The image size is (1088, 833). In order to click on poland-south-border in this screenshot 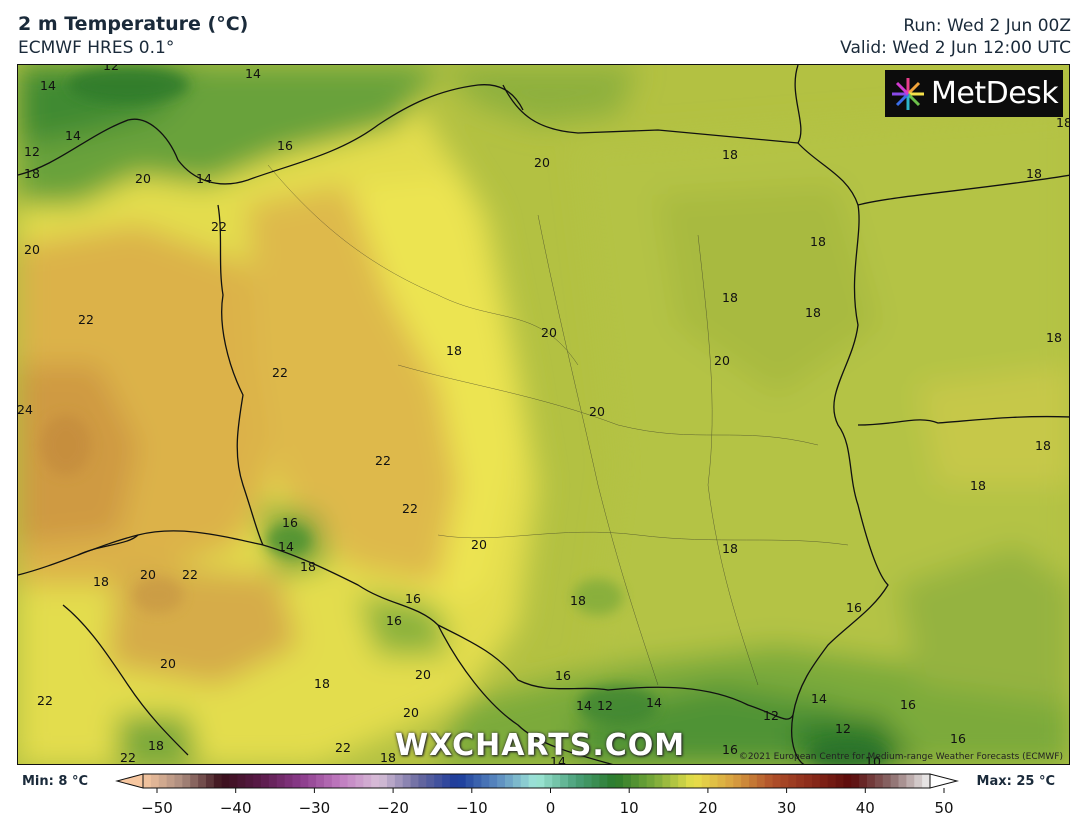, I will do `click(528, 632)`.